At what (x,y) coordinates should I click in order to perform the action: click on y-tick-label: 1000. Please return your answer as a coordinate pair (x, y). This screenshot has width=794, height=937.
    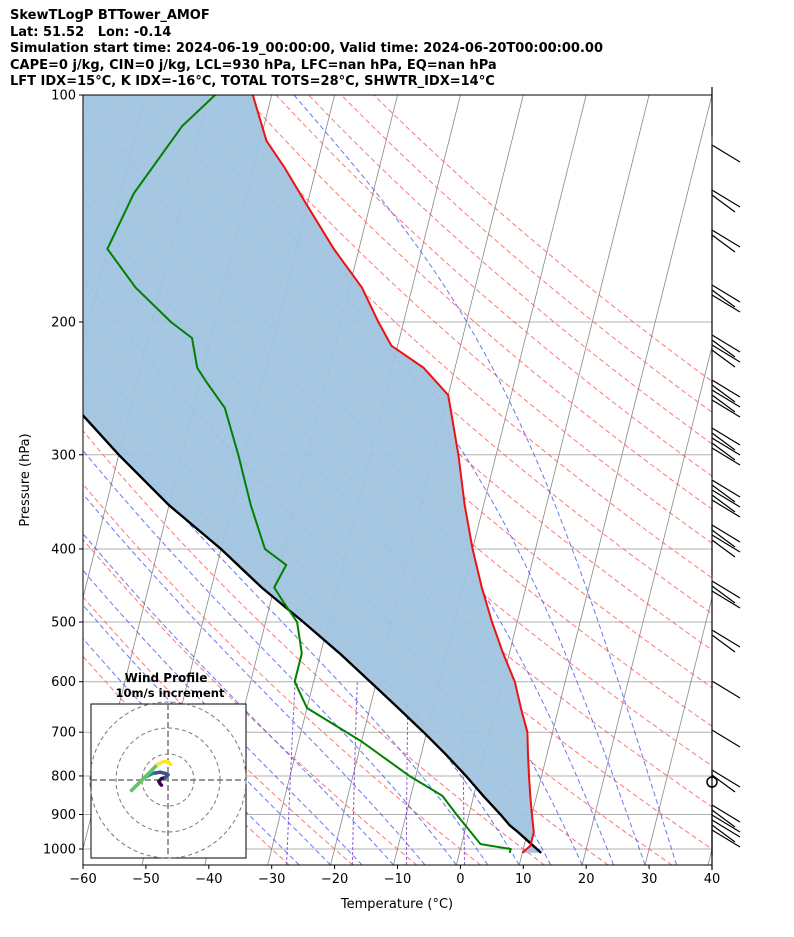
    Looking at the image, I should click on (59, 850).